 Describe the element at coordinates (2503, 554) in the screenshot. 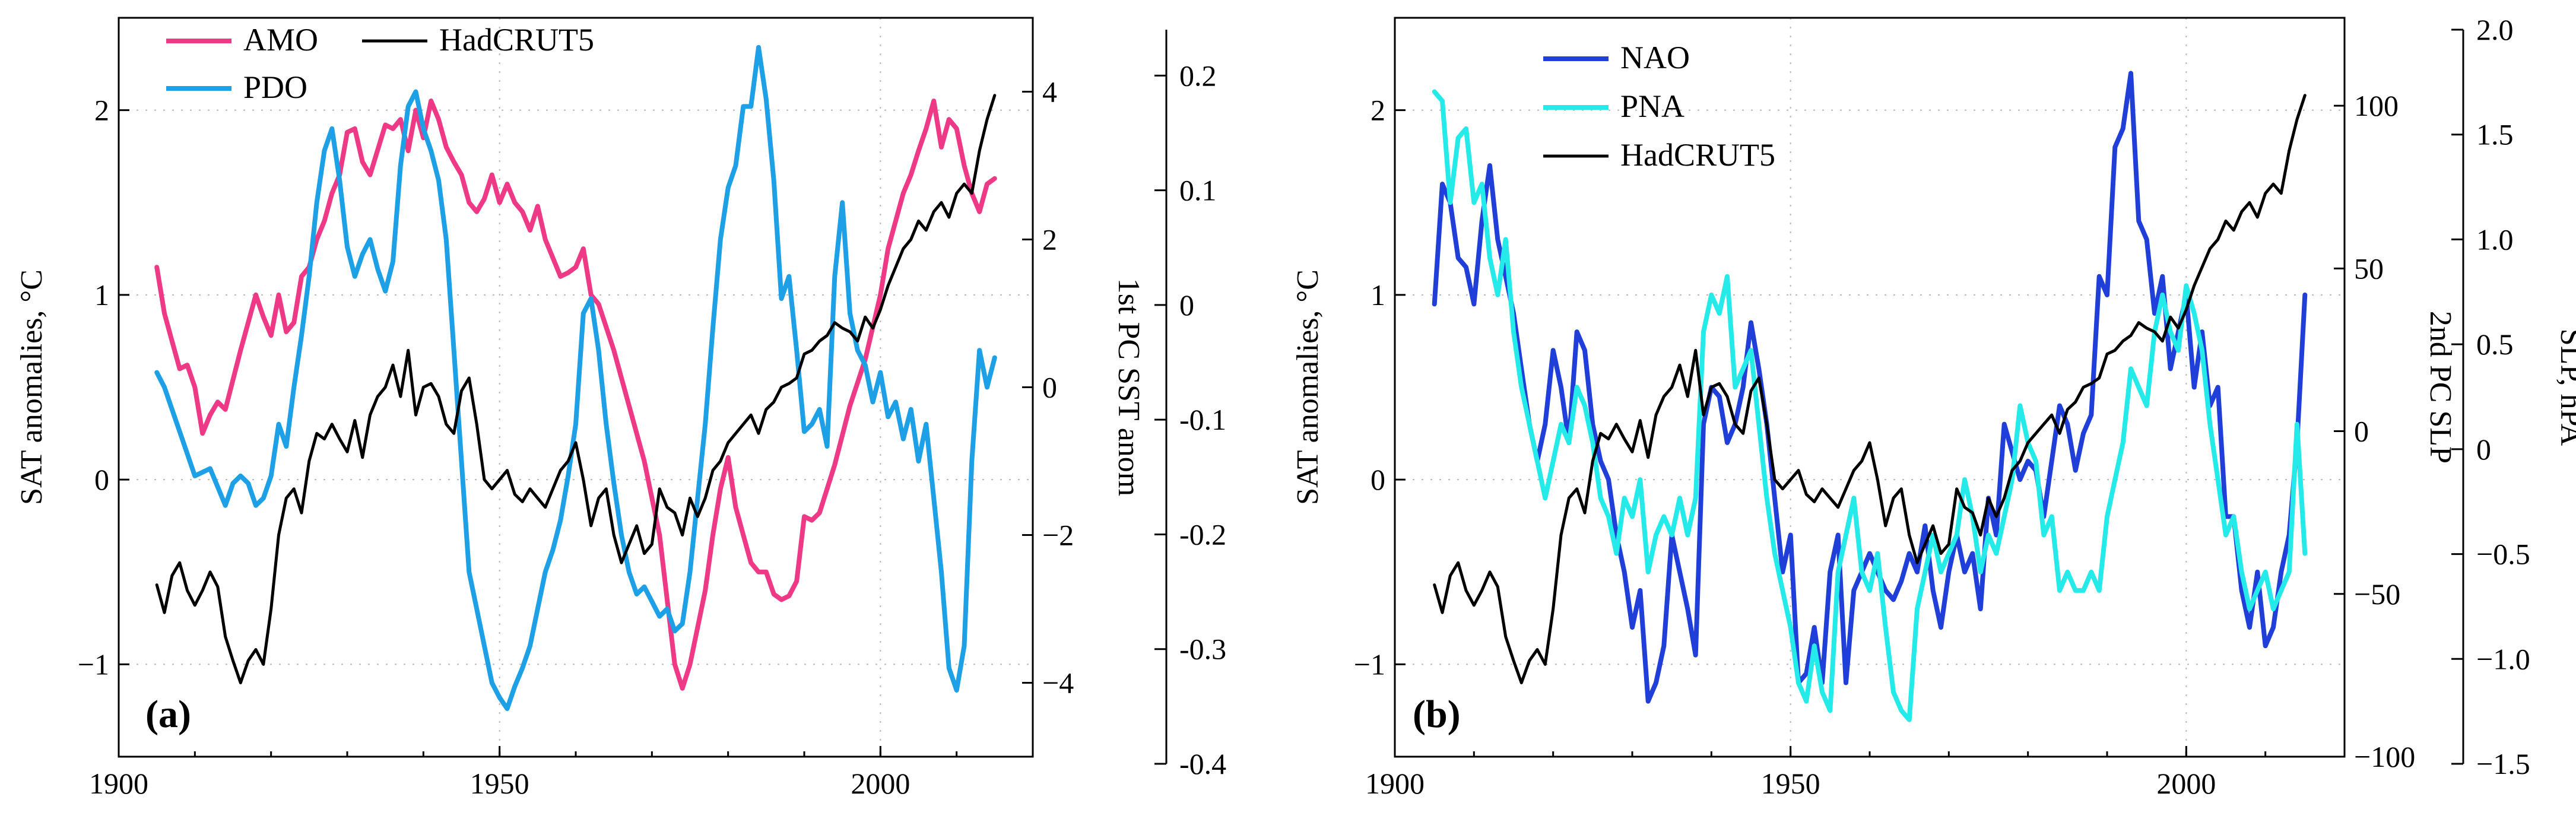

I see `panel-b-outer-right-tick-label: −0.5` at that location.